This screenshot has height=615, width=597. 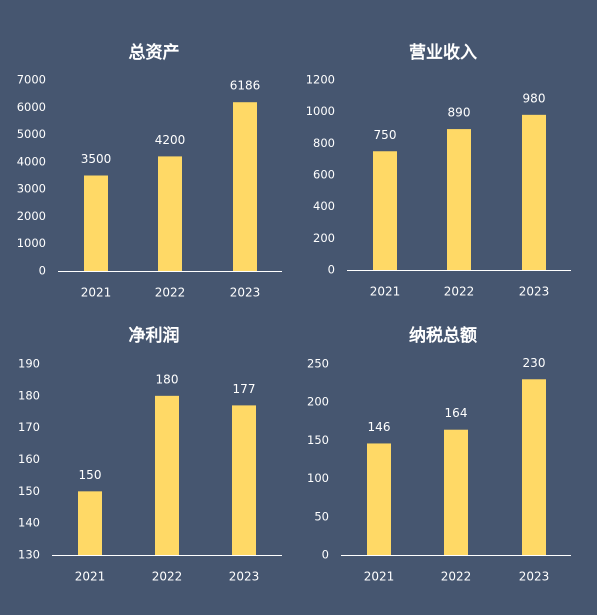 What do you see at coordinates (459, 113) in the screenshot?
I see `data-label: 890` at bounding box center [459, 113].